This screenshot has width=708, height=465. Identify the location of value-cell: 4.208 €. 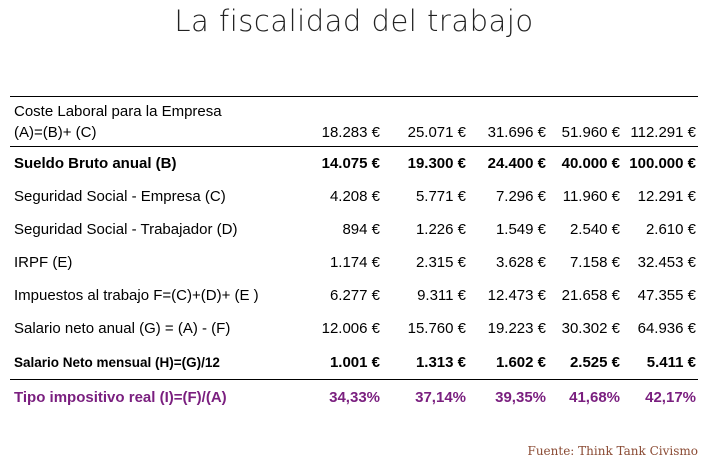
(354, 196).